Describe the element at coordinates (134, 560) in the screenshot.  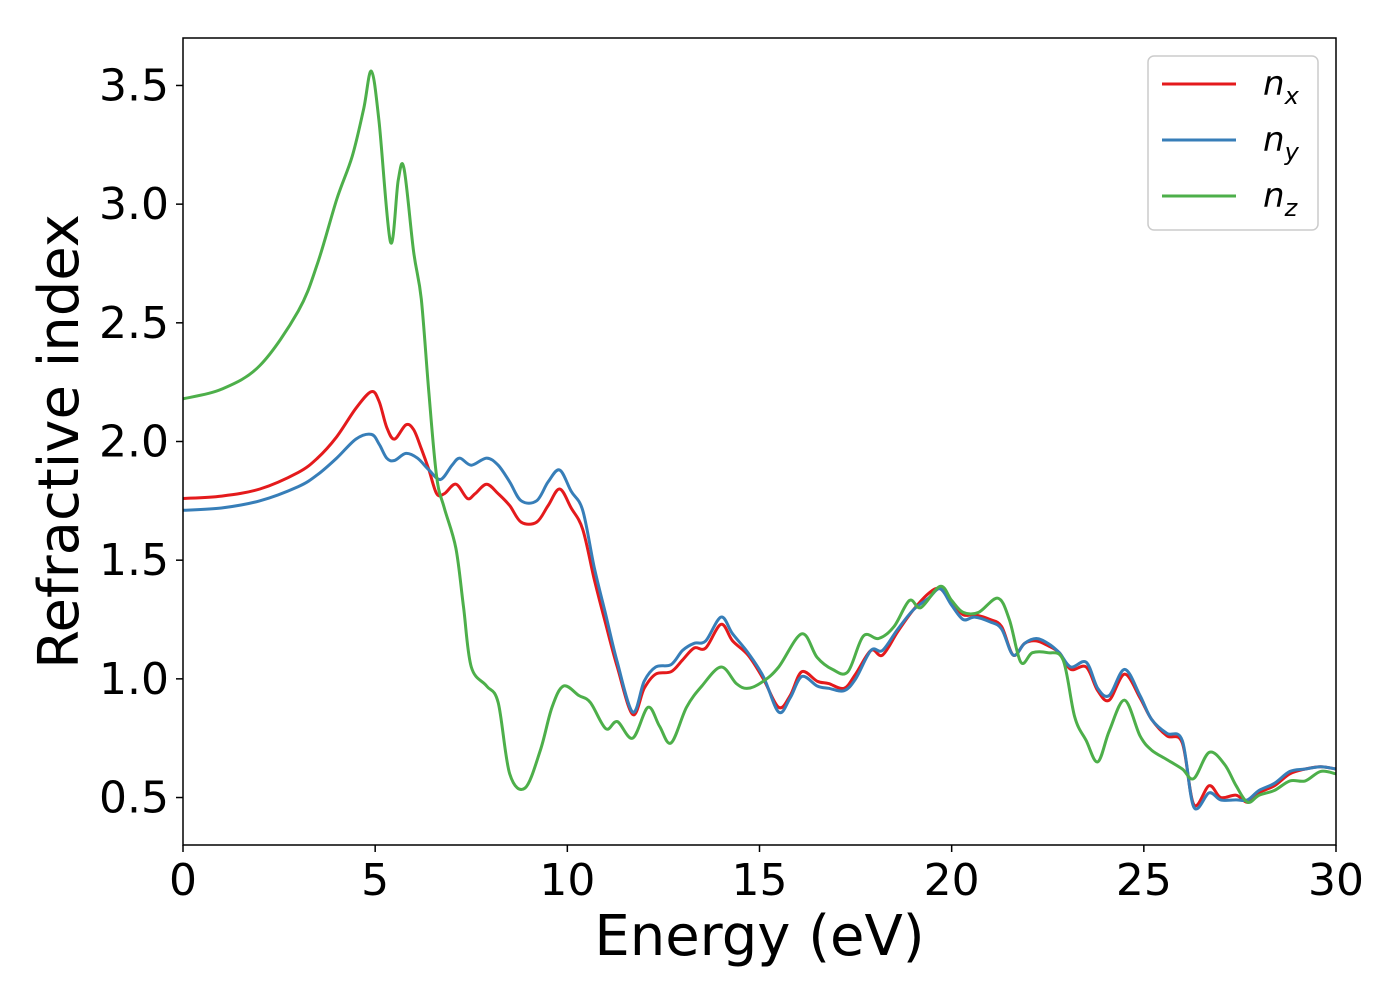
I see `y-tick-label: 1.5` at that location.